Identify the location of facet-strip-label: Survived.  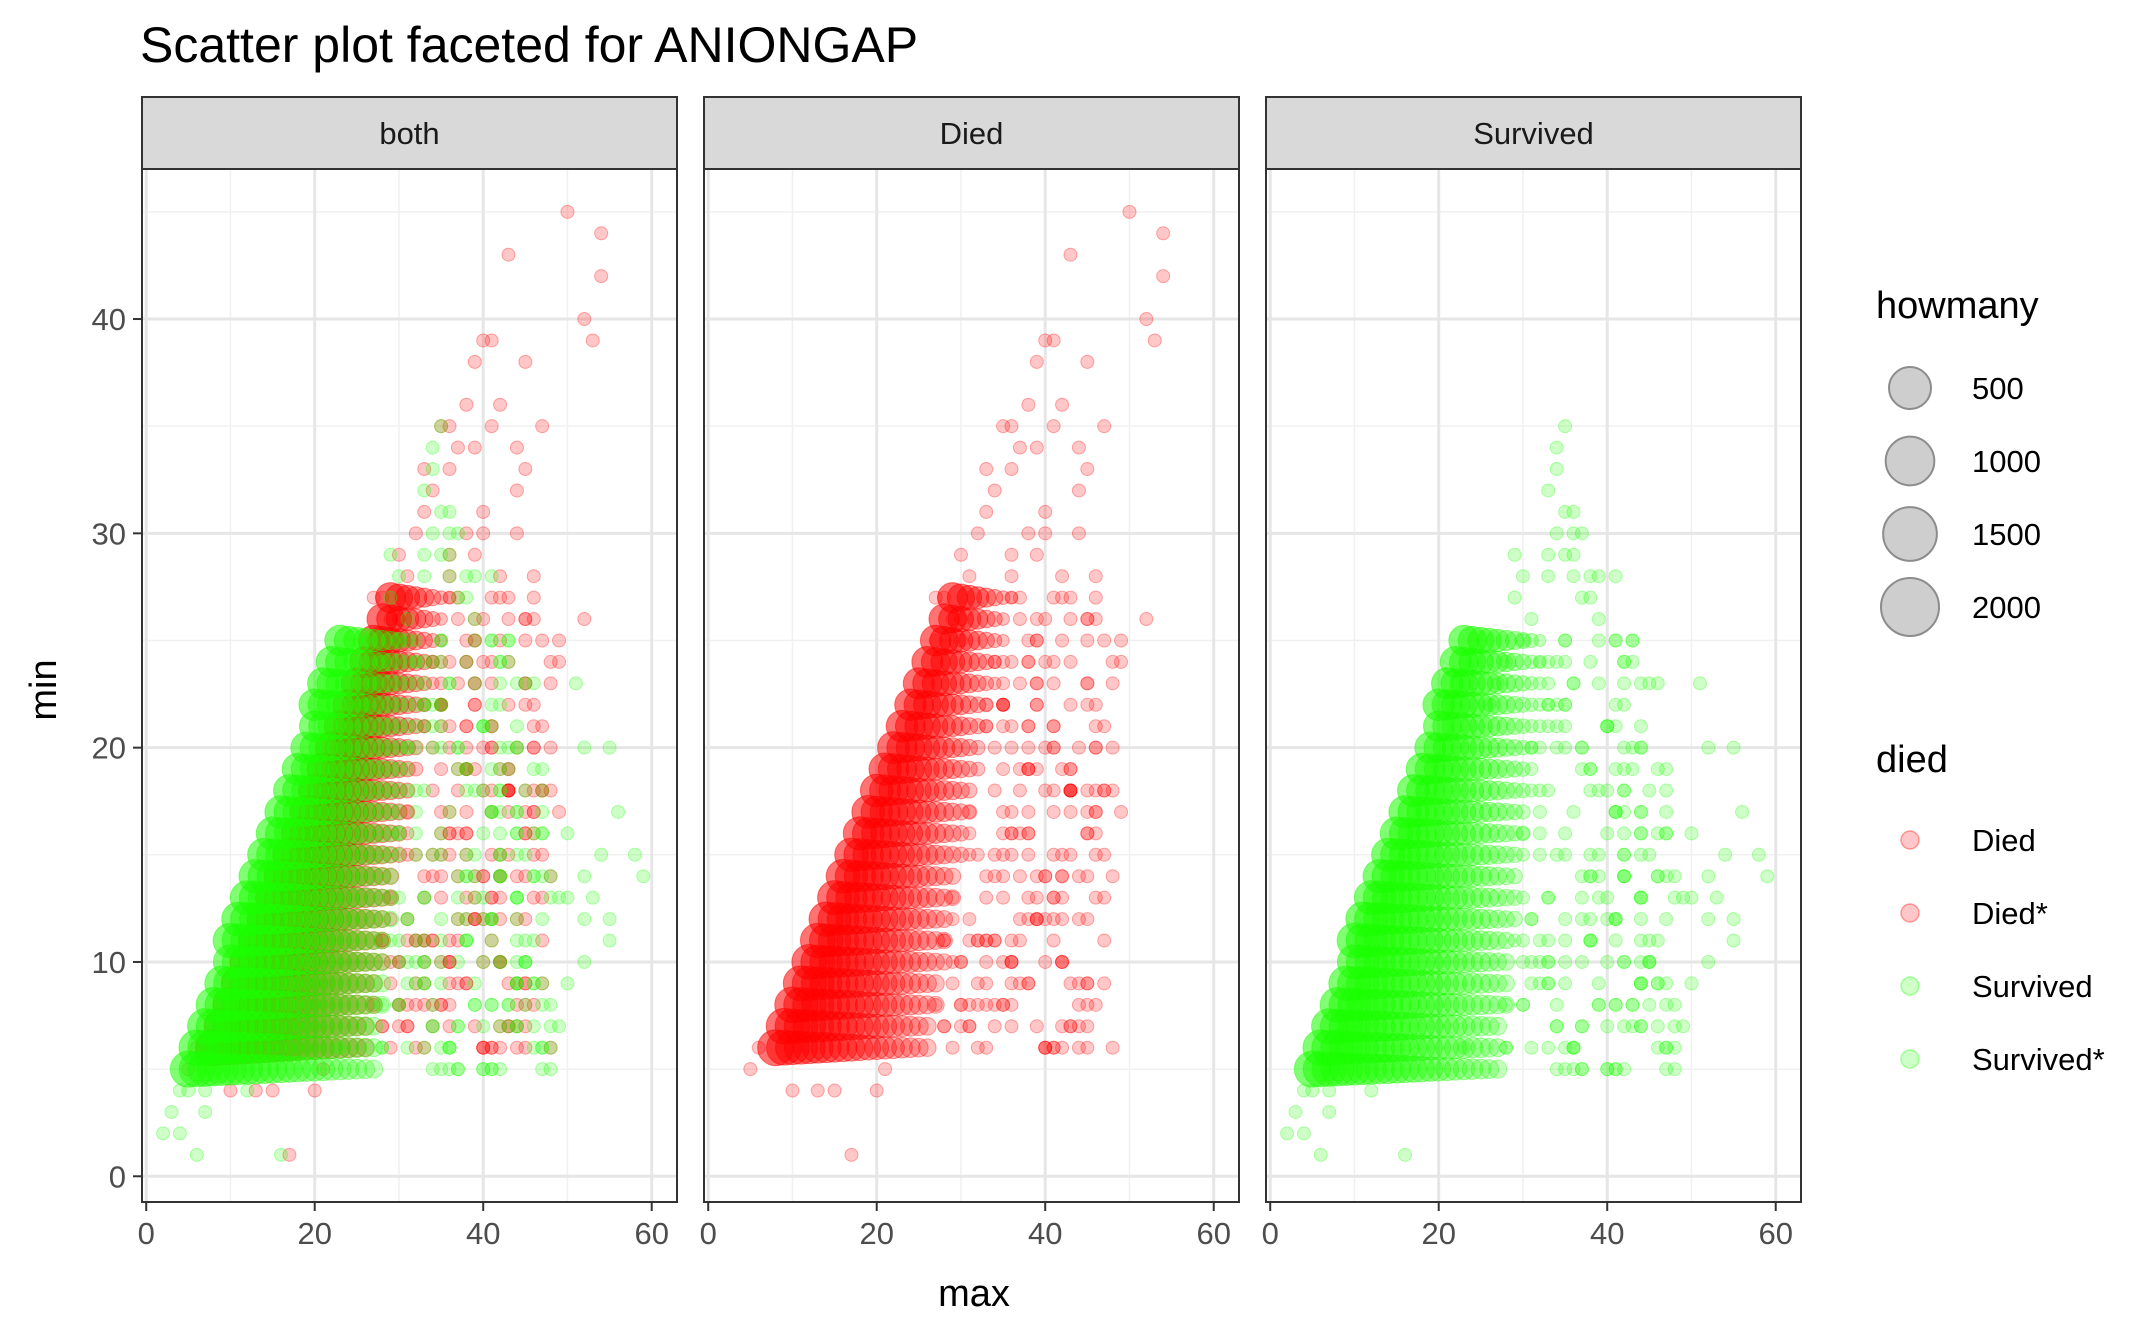
(1533, 133).